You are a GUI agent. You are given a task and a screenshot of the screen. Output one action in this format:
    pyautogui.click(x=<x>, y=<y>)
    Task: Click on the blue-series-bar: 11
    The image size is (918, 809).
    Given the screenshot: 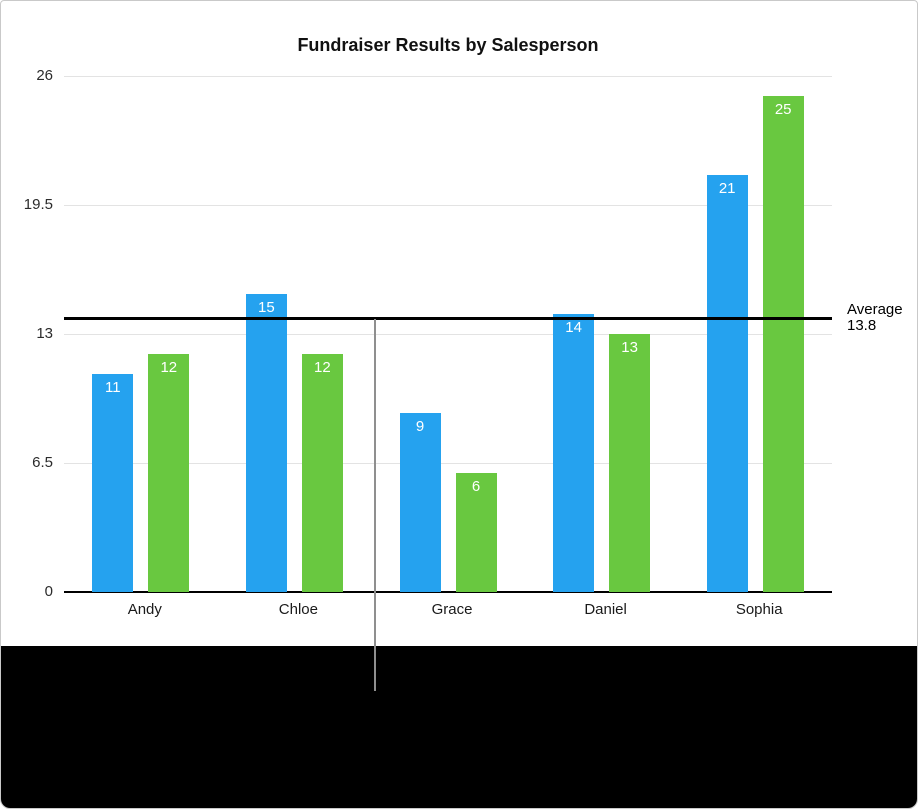 What is the action you would take?
    pyautogui.click(x=113, y=482)
    